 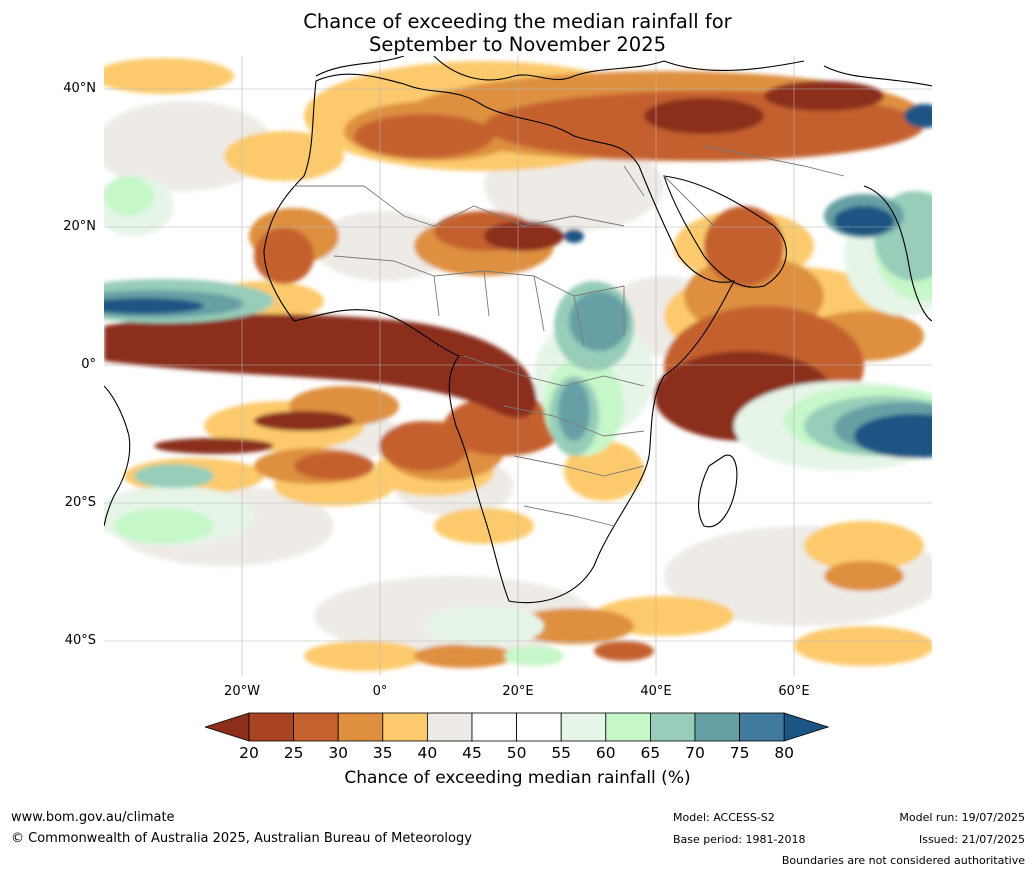 I want to click on colorbar-tick-label: 50, so click(x=516, y=753).